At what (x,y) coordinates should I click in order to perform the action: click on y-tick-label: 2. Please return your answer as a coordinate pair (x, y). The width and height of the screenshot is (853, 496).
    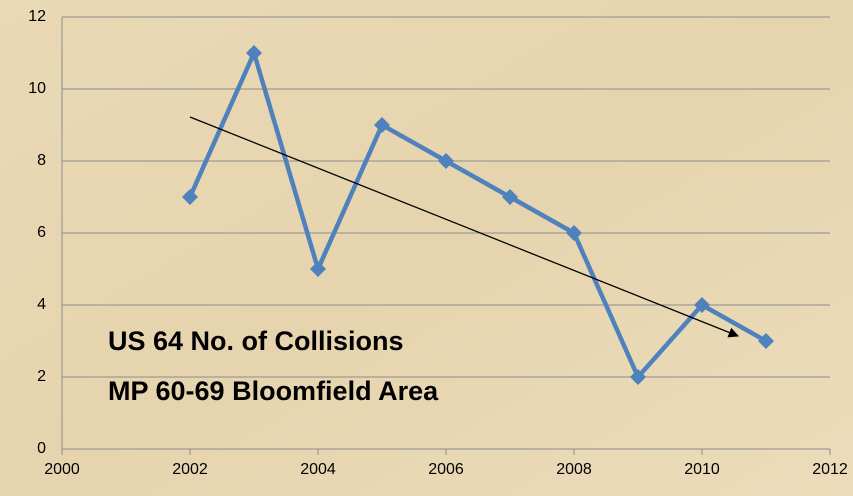
    Looking at the image, I should click on (41, 376).